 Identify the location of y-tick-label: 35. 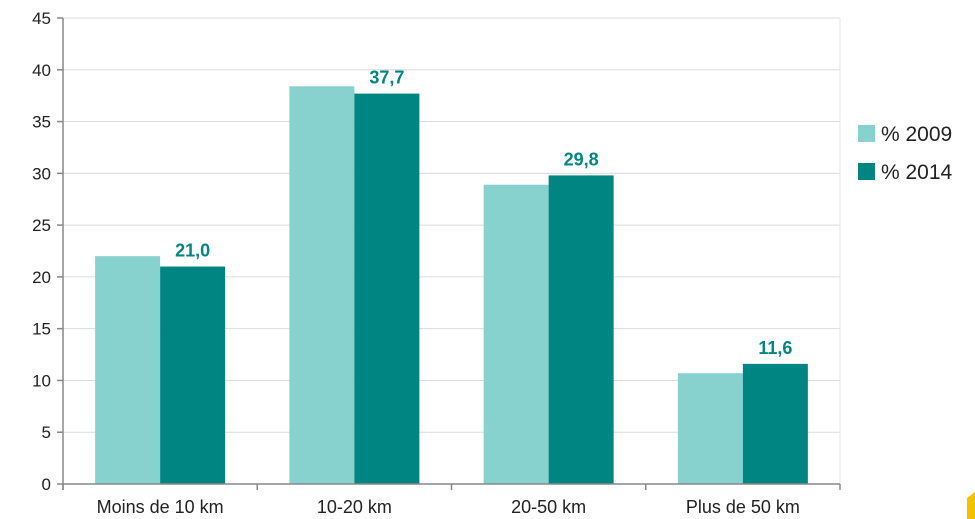
(41, 122).